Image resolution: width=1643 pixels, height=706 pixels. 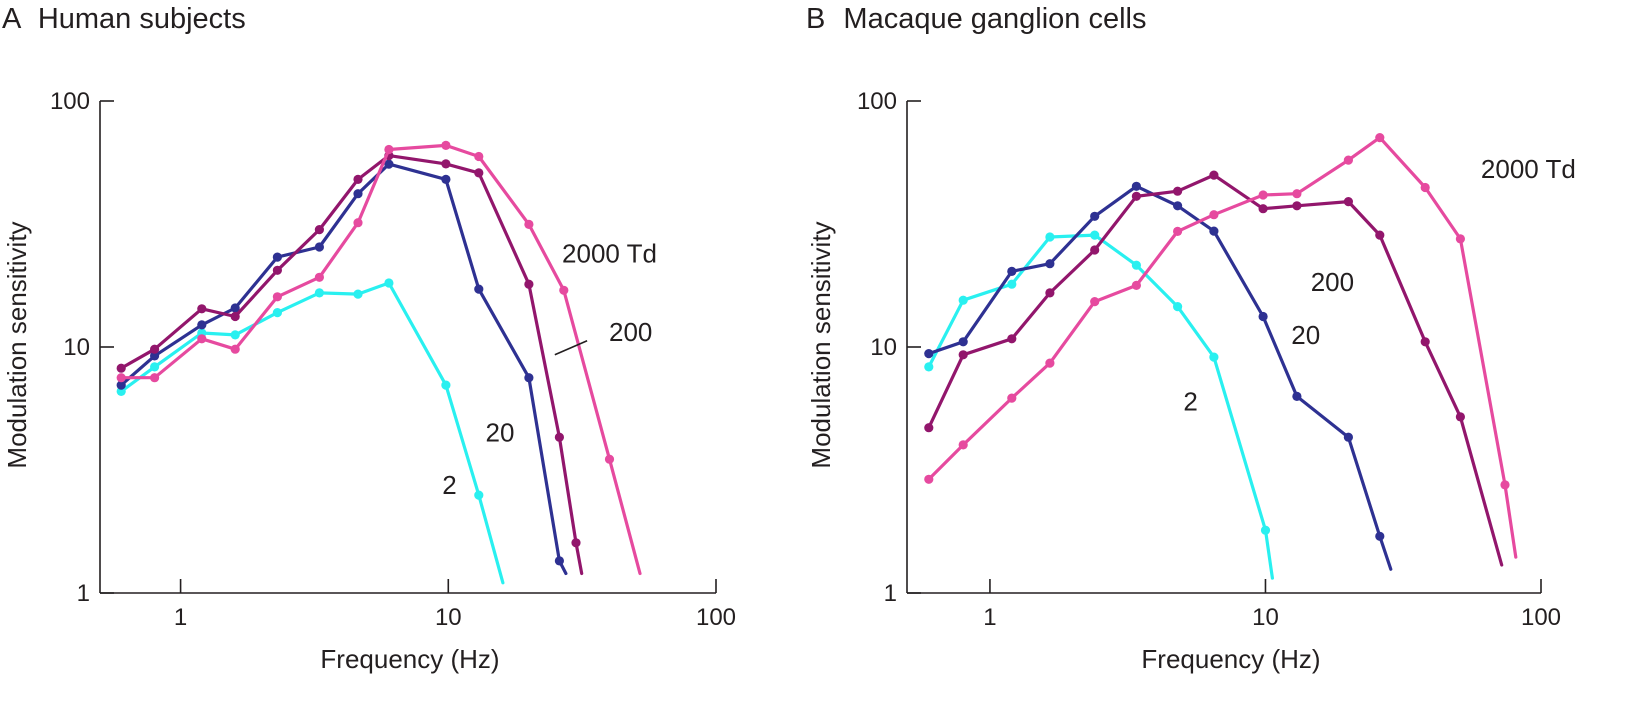 I want to click on panel-a-y-tick-label: 1, so click(x=83, y=593).